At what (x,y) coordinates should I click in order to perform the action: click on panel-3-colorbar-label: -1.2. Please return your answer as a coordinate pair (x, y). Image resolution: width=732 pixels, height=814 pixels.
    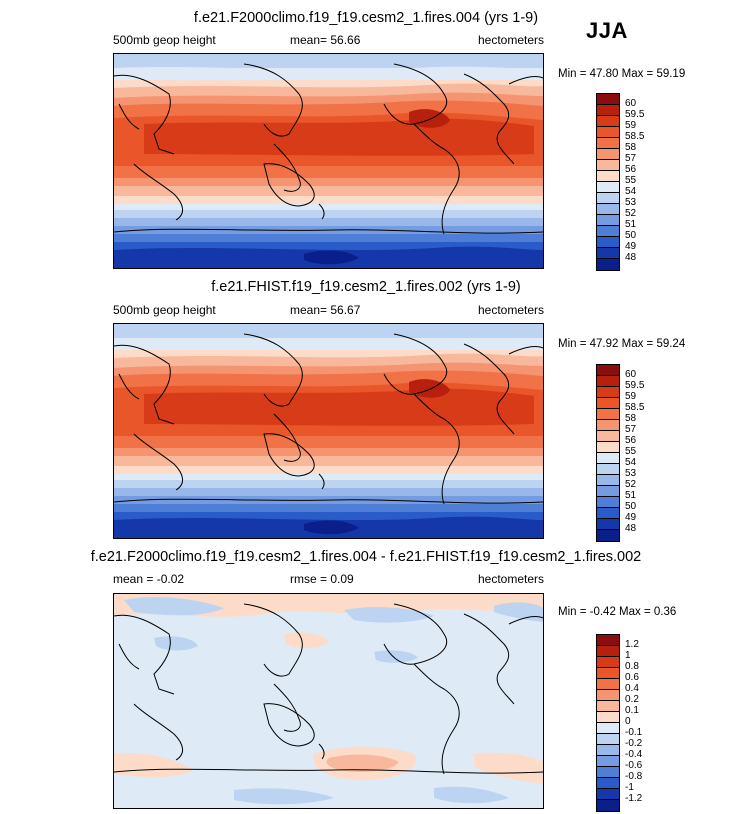
    Looking at the image, I should click on (634, 798).